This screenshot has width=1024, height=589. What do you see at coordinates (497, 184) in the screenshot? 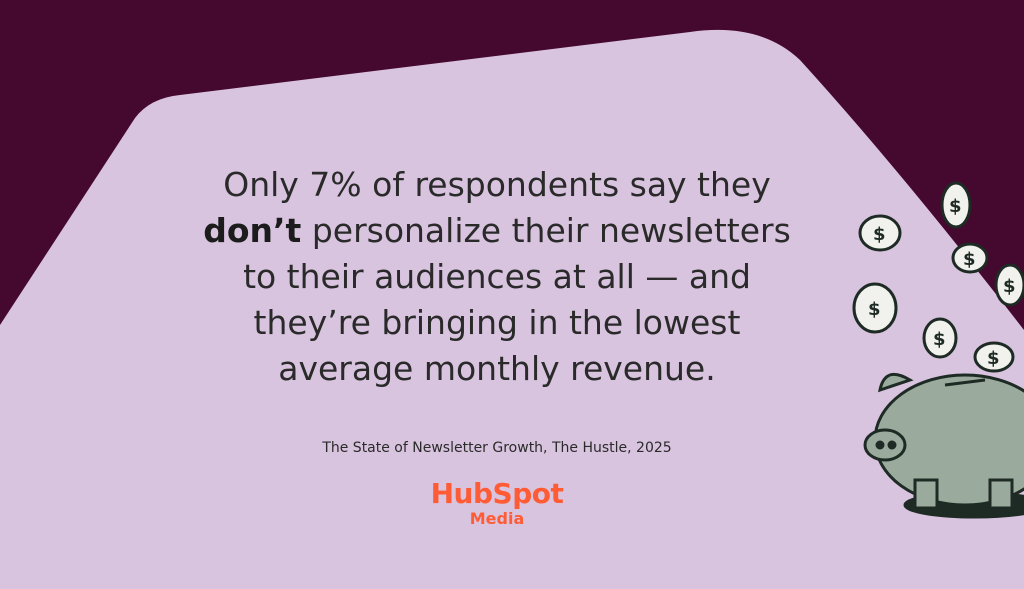
I see `quote-line: Only 7% of respondents say they` at bounding box center [497, 184].